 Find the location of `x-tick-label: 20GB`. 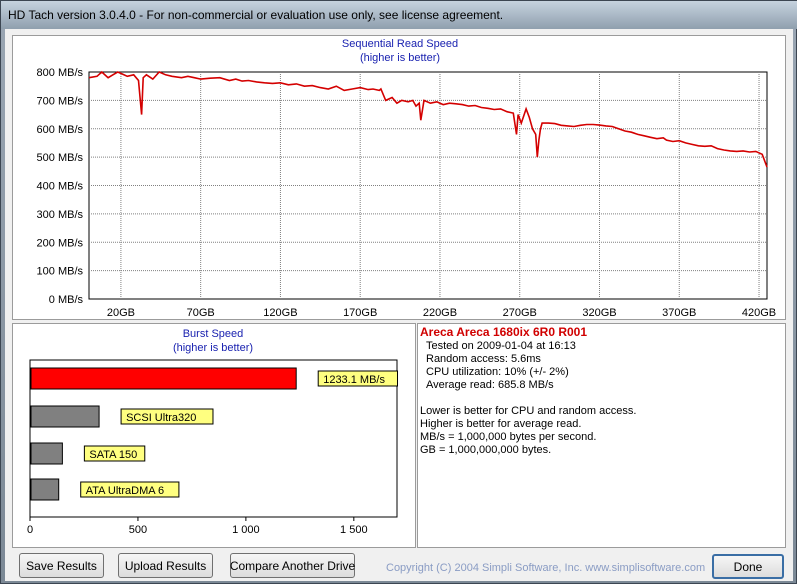

x-tick-label: 20GB is located at coordinates (121, 313).